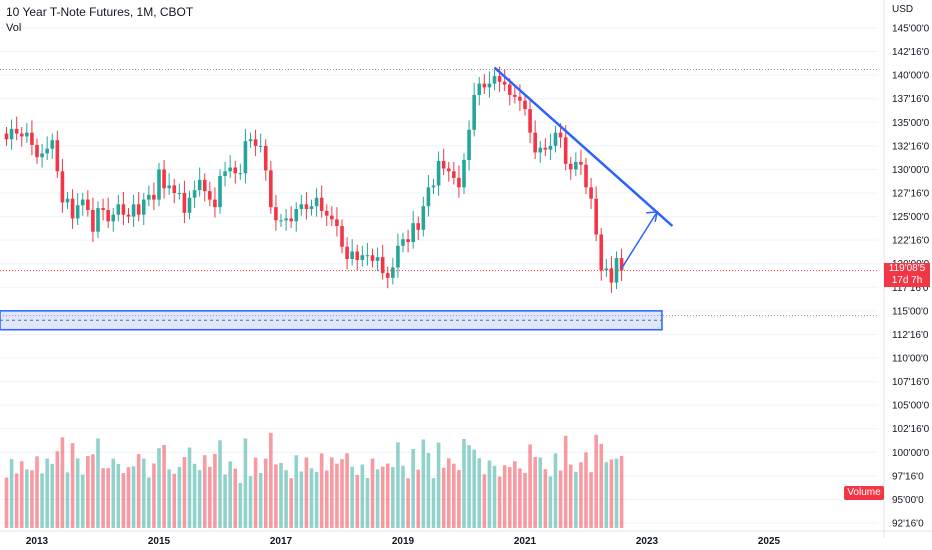 The image size is (932, 550). I want to click on last-price-badge: 119'08'5 17d 7h, so click(907, 275).